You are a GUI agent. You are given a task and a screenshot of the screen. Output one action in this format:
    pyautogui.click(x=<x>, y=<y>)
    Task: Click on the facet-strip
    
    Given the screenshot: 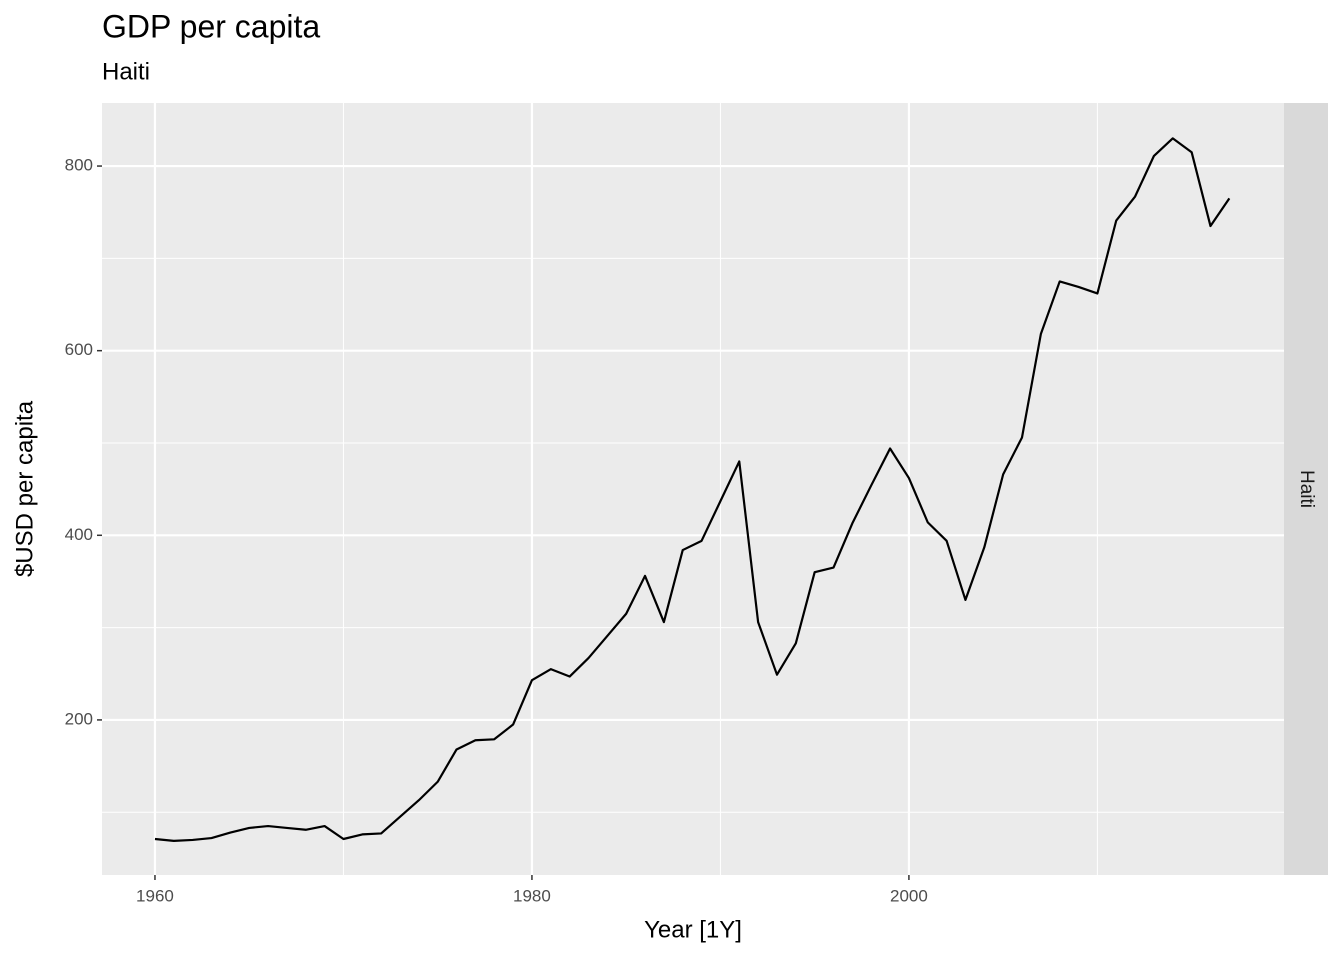 What is the action you would take?
    pyautogui.click(x=1306, y=489)
    